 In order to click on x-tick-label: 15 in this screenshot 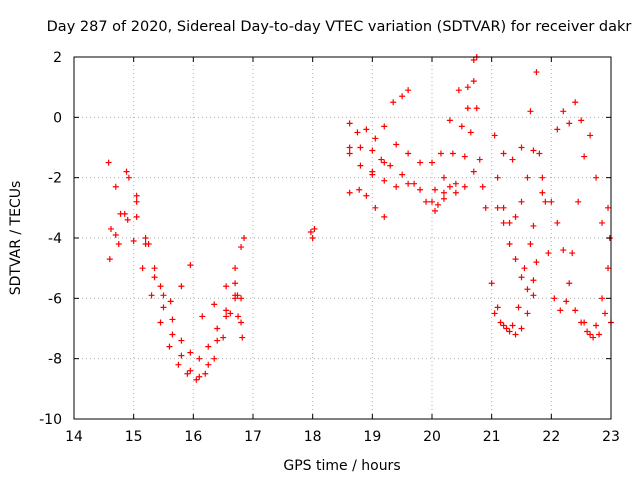, I will do `click(134, 437)`.